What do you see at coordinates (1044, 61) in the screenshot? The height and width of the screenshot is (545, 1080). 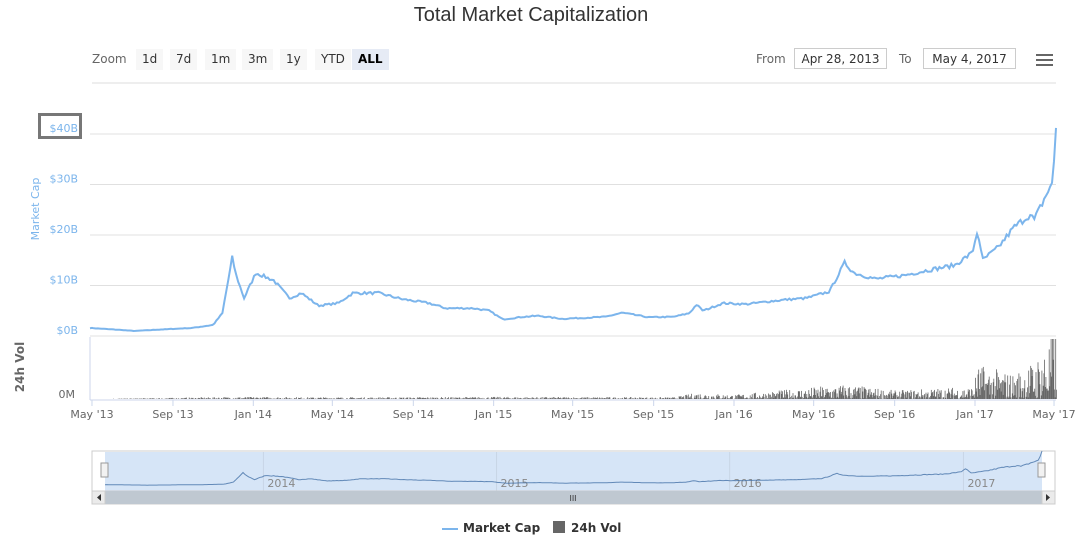 I see `hamburger-menu-icon` at bounding box center [1044, 61].